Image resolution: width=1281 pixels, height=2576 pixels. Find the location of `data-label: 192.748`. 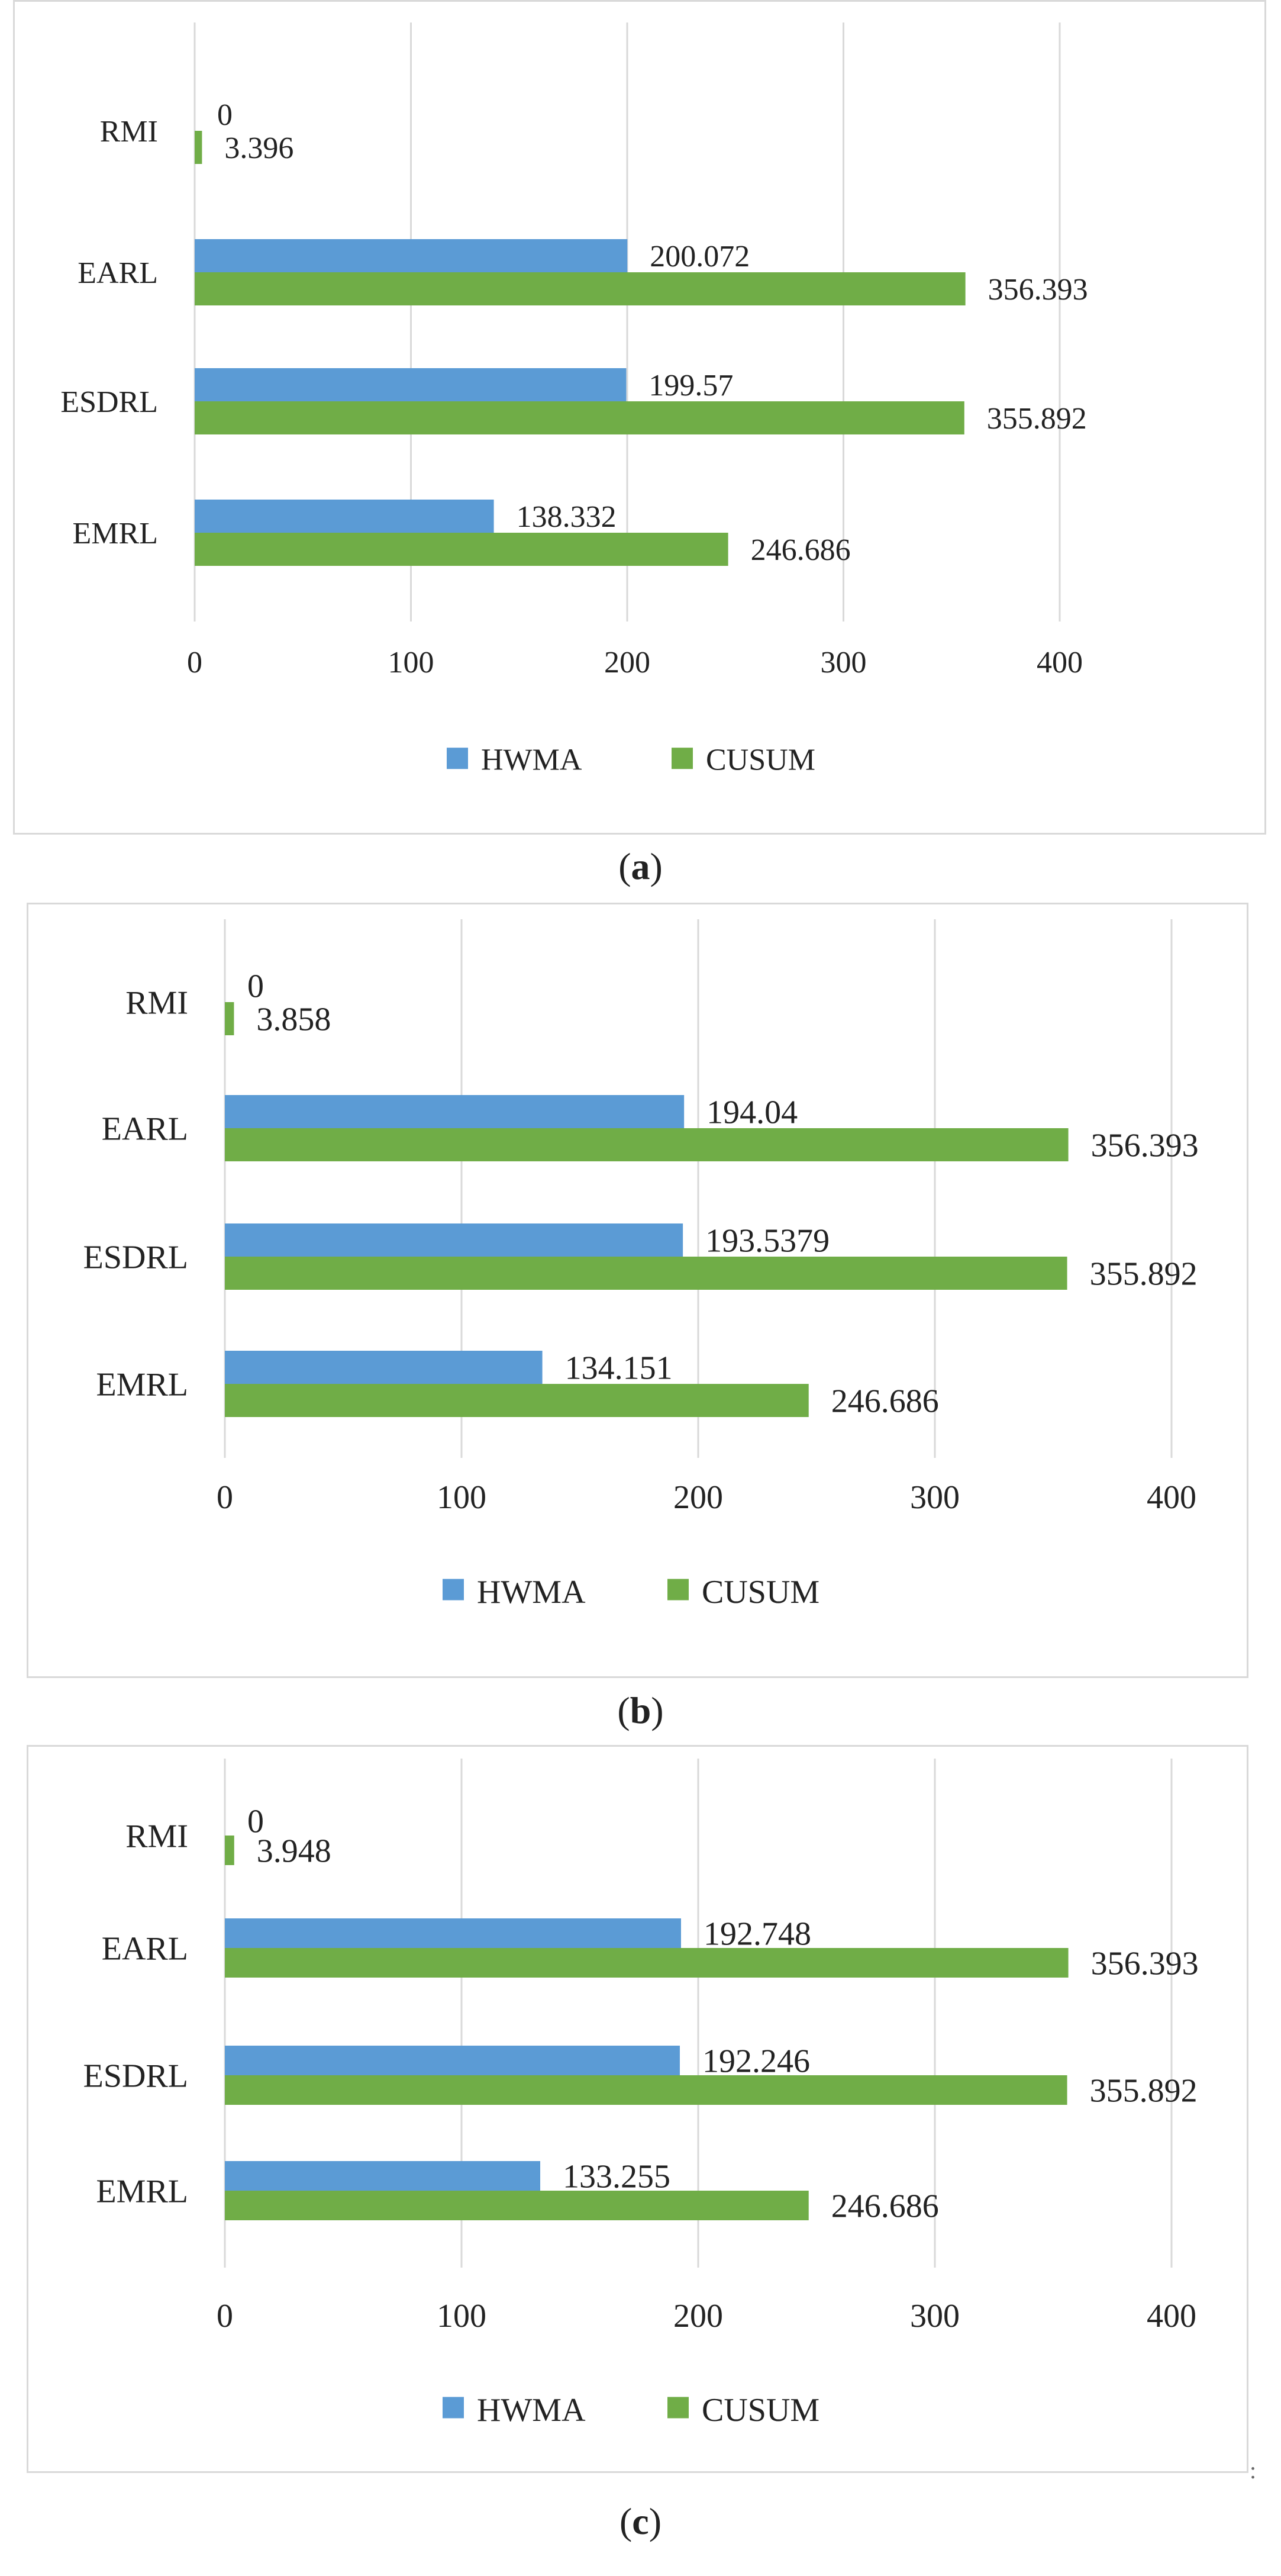

data-label: 192.748 is located at coordinates (757, 1935).